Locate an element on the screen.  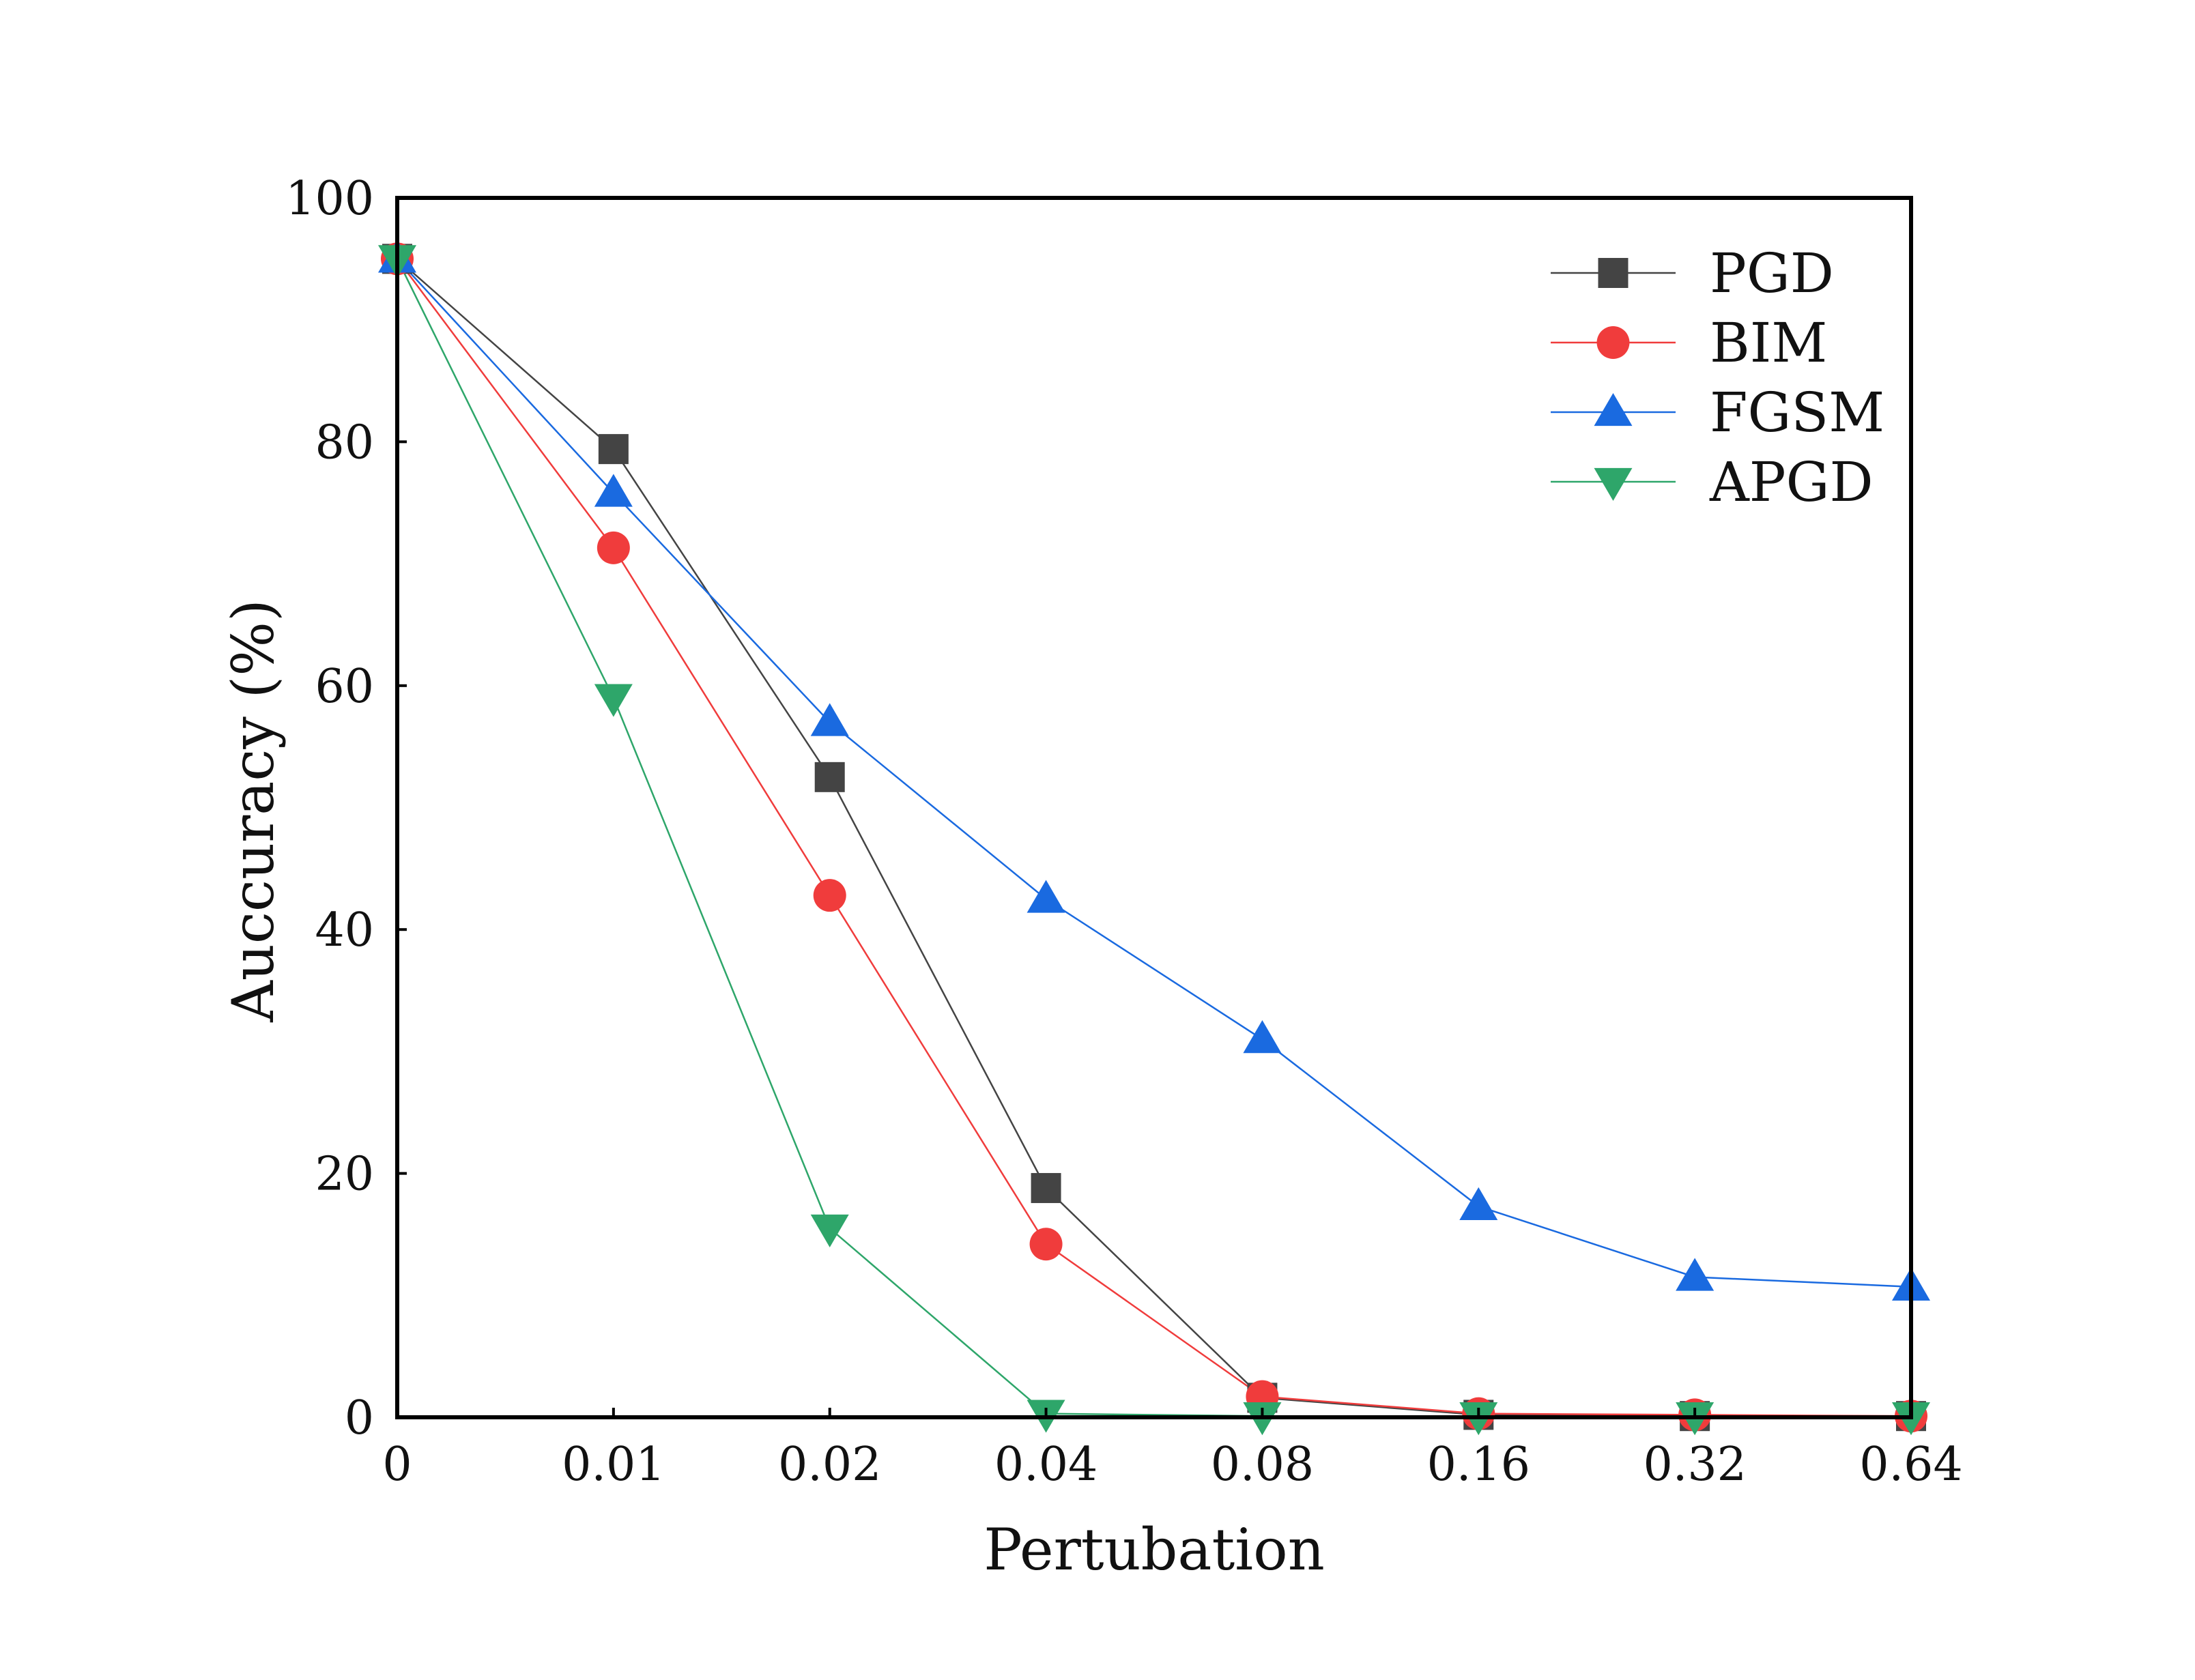
y-tick-label: 20 is located at coordinates (344, 1175).